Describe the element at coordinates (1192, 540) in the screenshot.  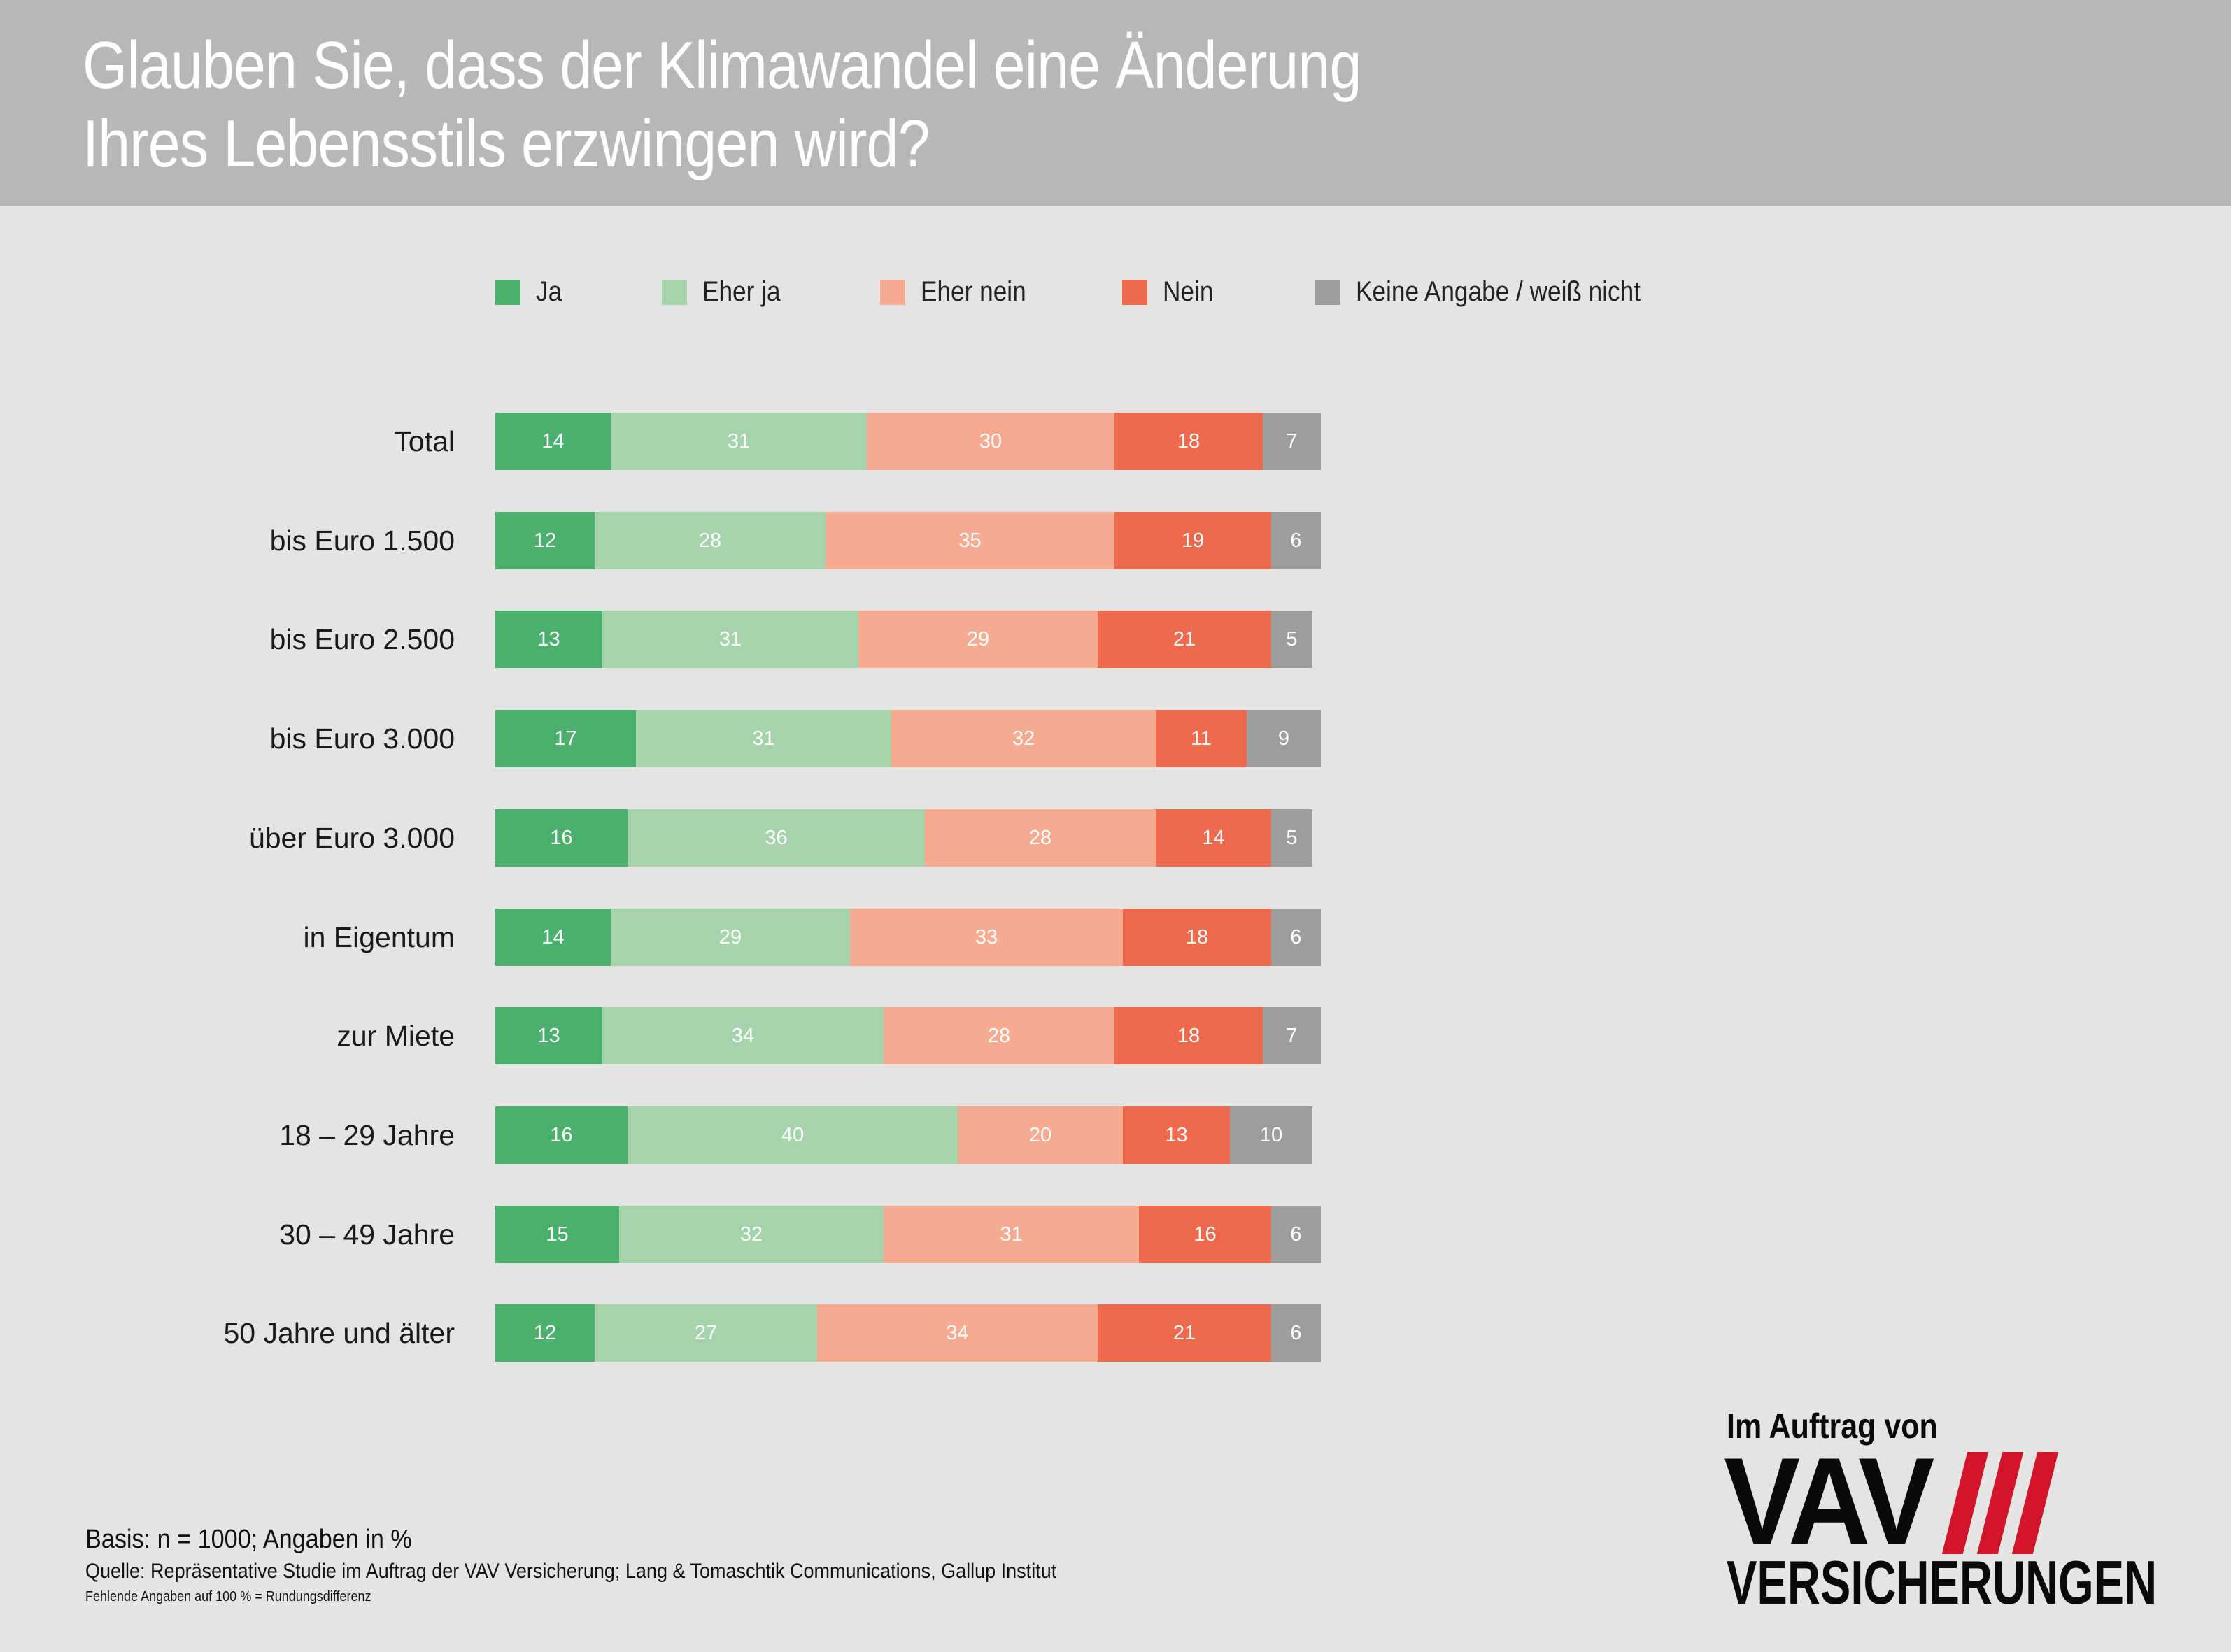
I see `bar-segment: 19` at that location.